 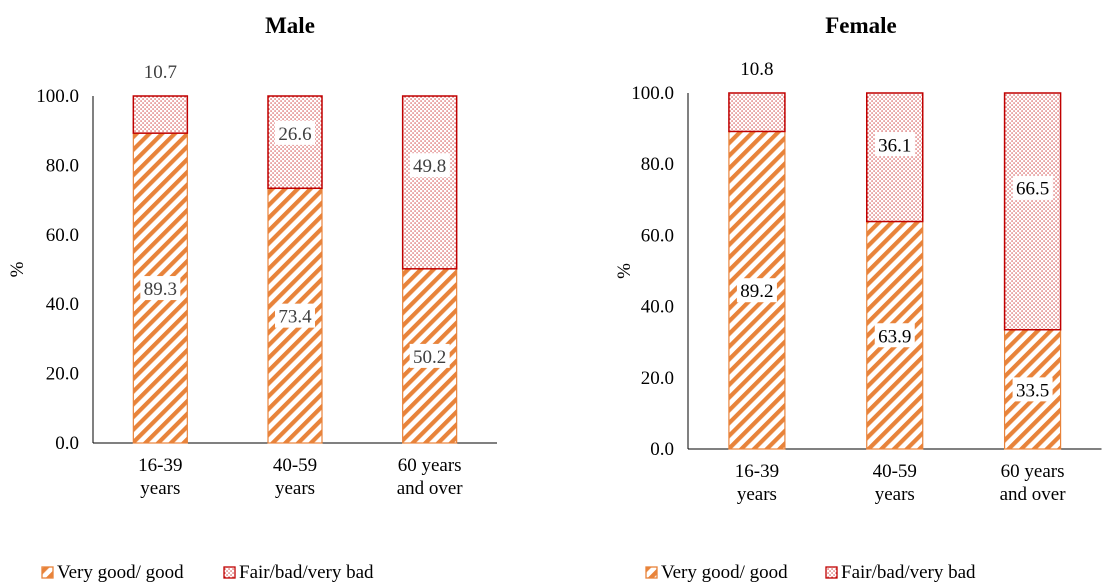 I want to click on data-label-fair-bad-very-bad: 10.7, so click(x=160, y=72).